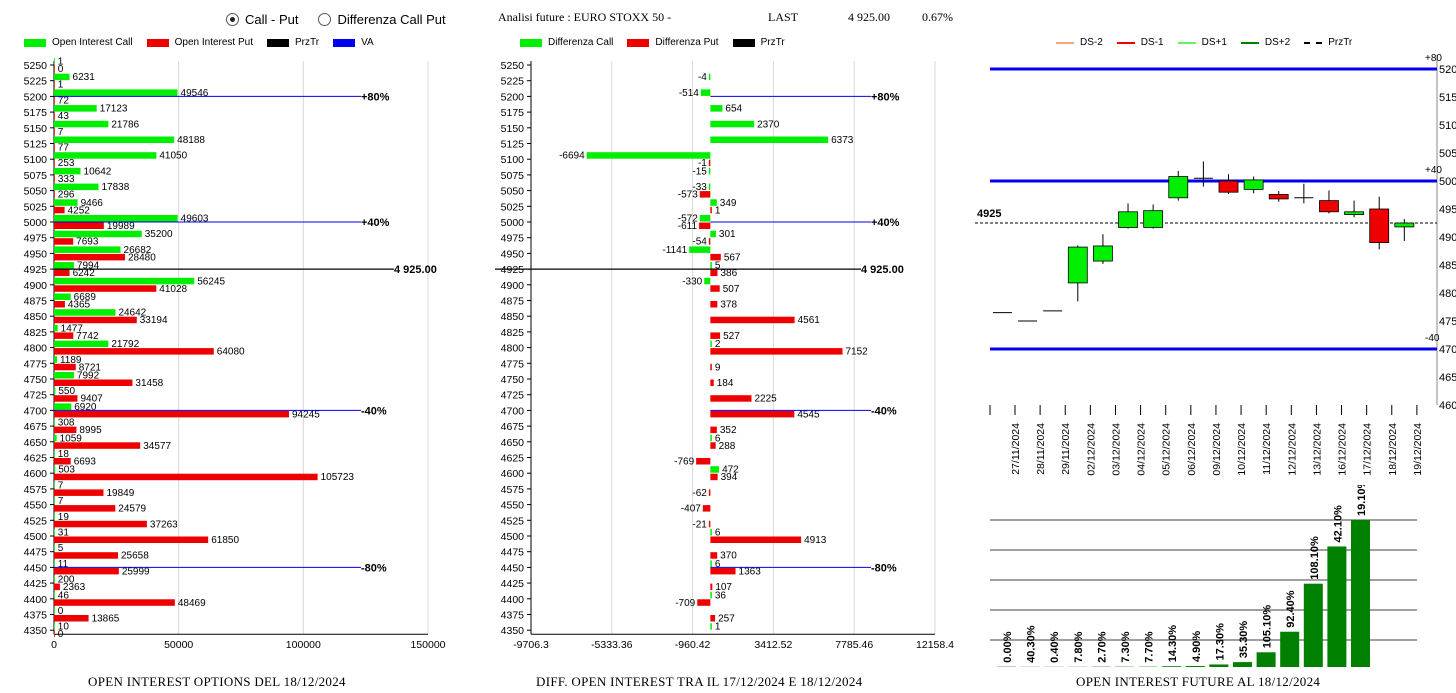  What do you see at coordinates (1447, 126) in the screenshot?
I see `y-tick-label: 5100` at bounding box center [1447, 126].